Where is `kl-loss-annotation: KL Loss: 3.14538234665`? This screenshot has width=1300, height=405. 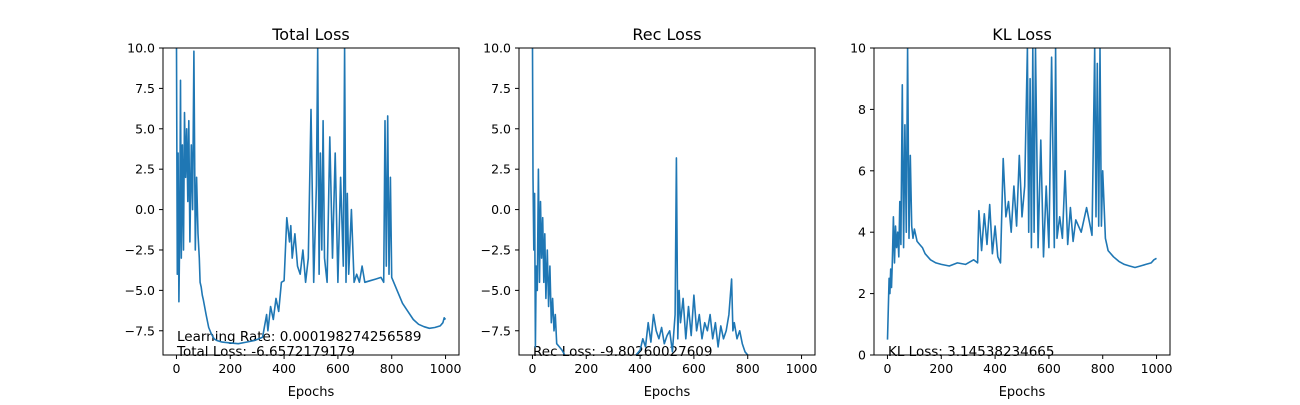
kl-loss-annotation: KL Loss: 3.14538234665 is located at coordinates (971, 352).